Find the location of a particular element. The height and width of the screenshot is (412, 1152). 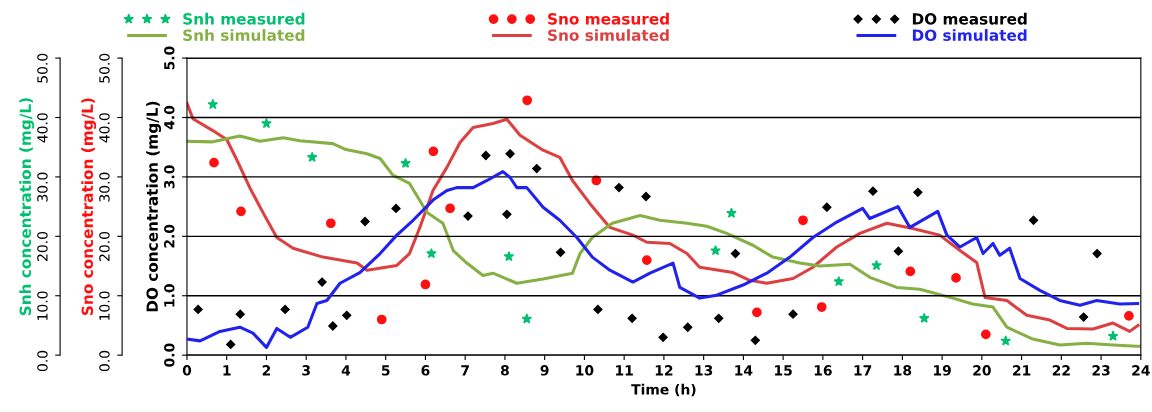

y3-tick-label: 0.0 is located at coordinates (104, 361).